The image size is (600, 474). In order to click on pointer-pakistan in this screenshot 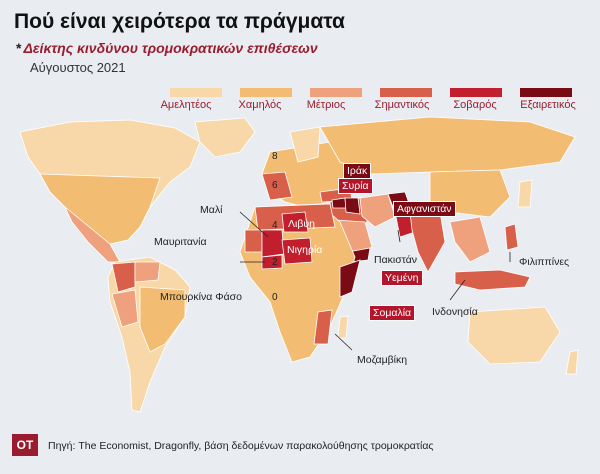, I will do `click(399, 236)`.